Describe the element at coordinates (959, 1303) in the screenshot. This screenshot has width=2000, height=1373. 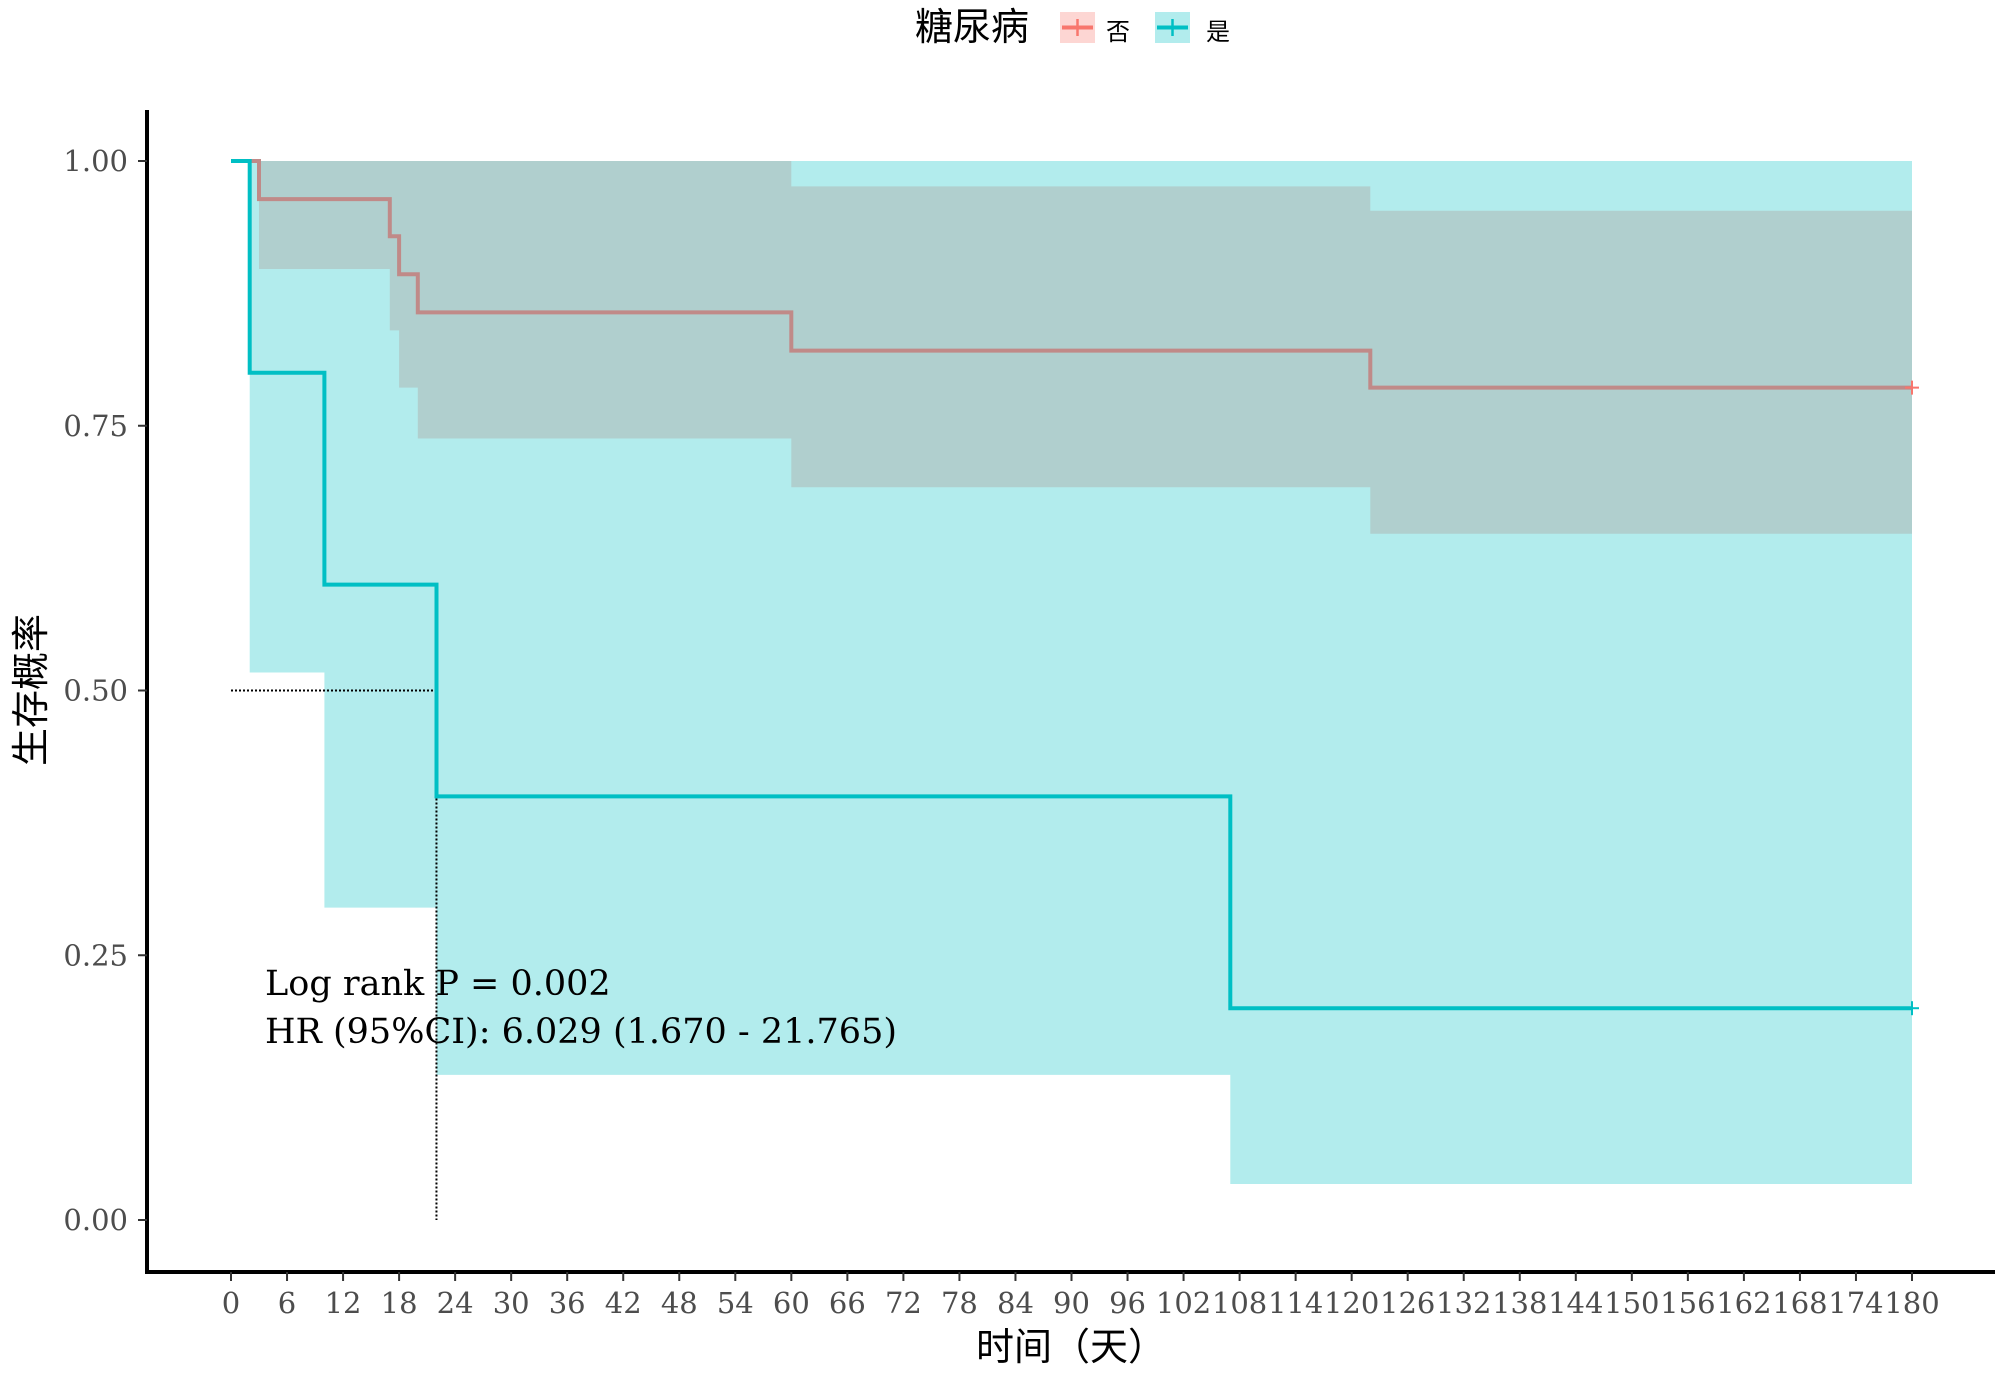
I see `x-tick-label: 78` at that location.